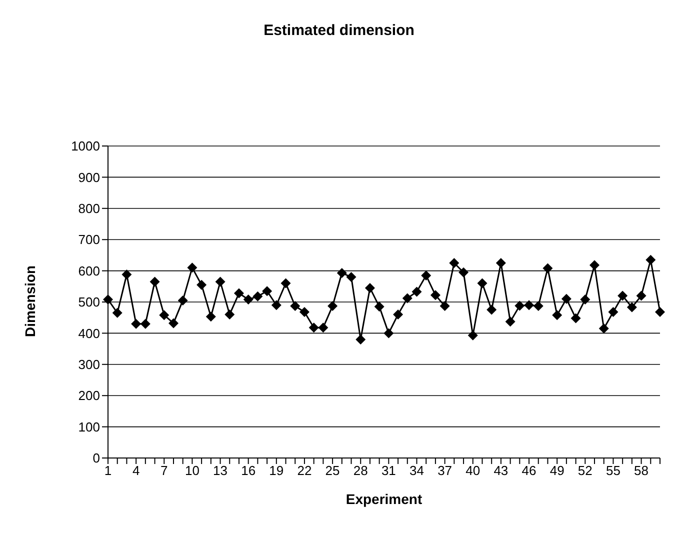 This screenshot has height=548, width=678. Describe the element at coordinates (30, 301) in the screenshot. I see `y-axis-title: Dimension` at that location.